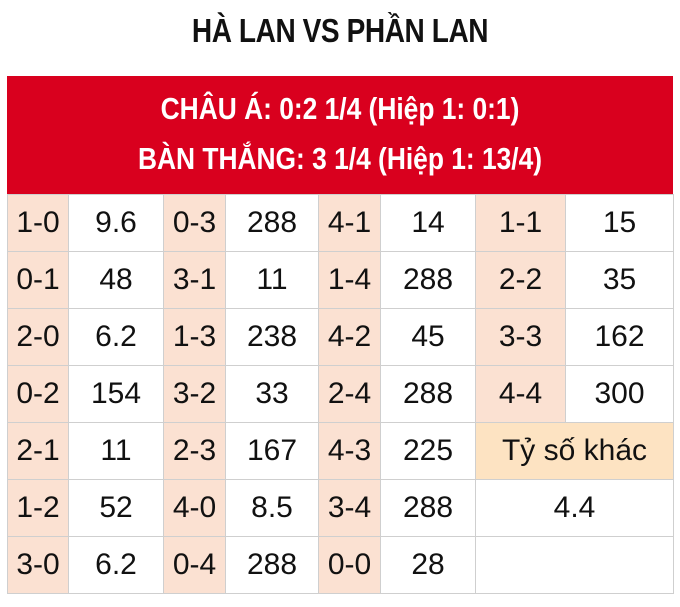 This screenshot has height=607, width=680. What do you see at coordinates (194, 451) in the screenshot?
I see `score-cell: 2-3` at bounding box center [194, 451].